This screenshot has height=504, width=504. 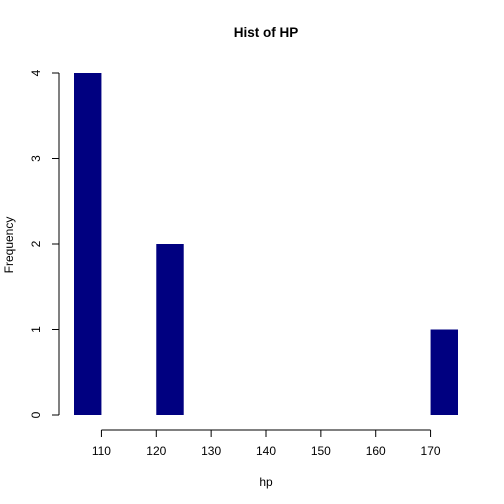 I want to click on y-tick-label: 1, so click(x=36, y=329).